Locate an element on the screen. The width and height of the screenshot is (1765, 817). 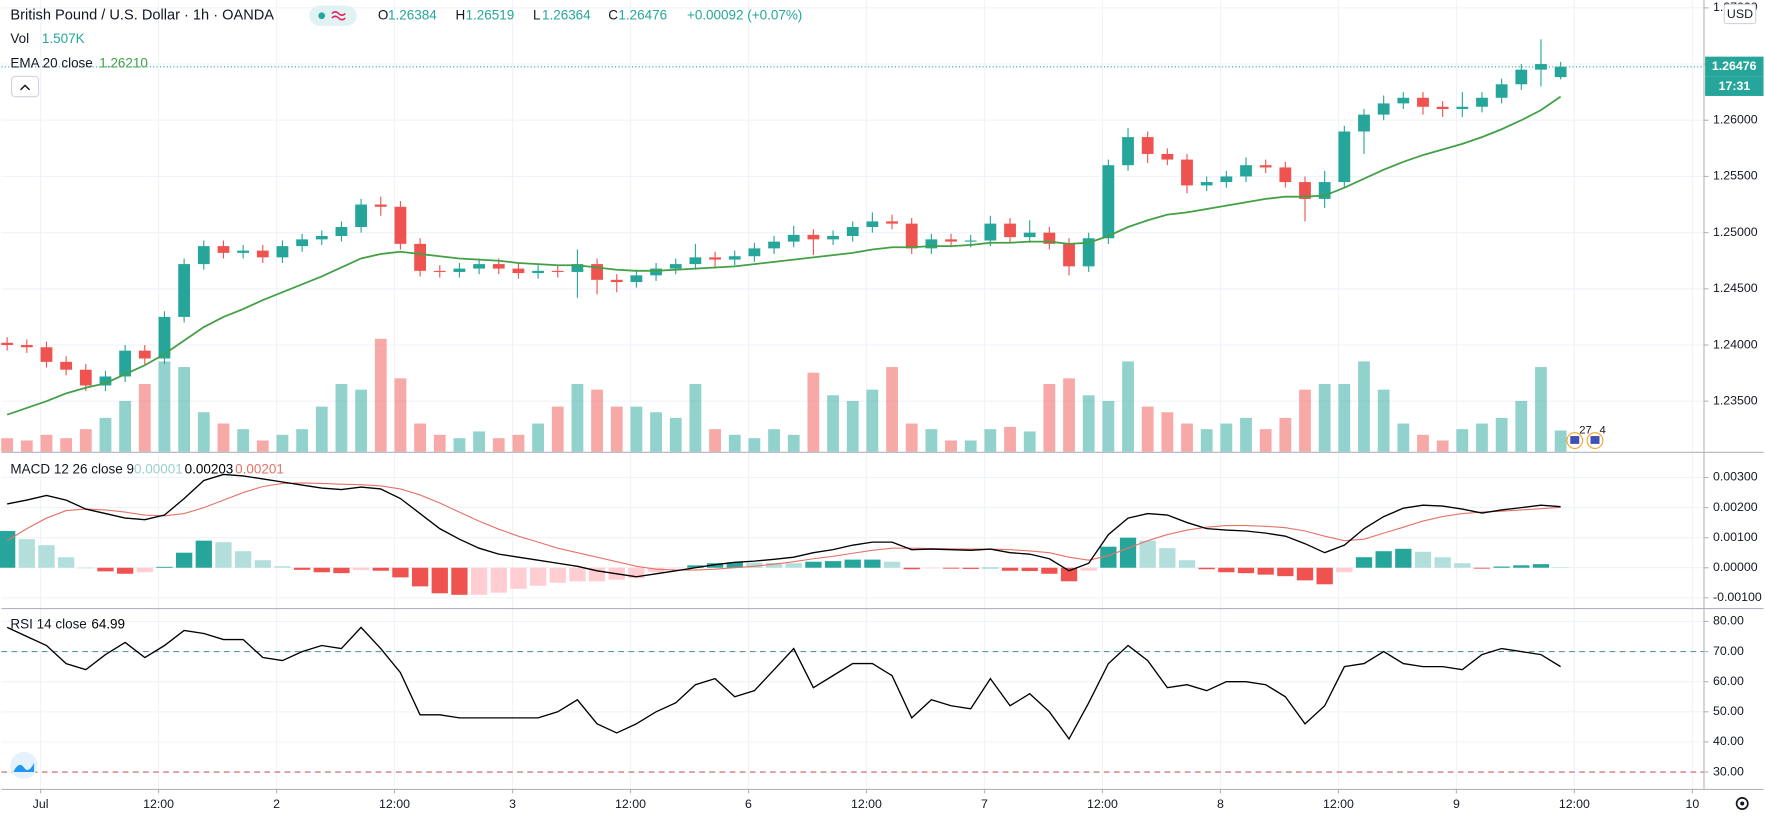
last-price-label: 1.26476 is located at coordinates (1734, 66).